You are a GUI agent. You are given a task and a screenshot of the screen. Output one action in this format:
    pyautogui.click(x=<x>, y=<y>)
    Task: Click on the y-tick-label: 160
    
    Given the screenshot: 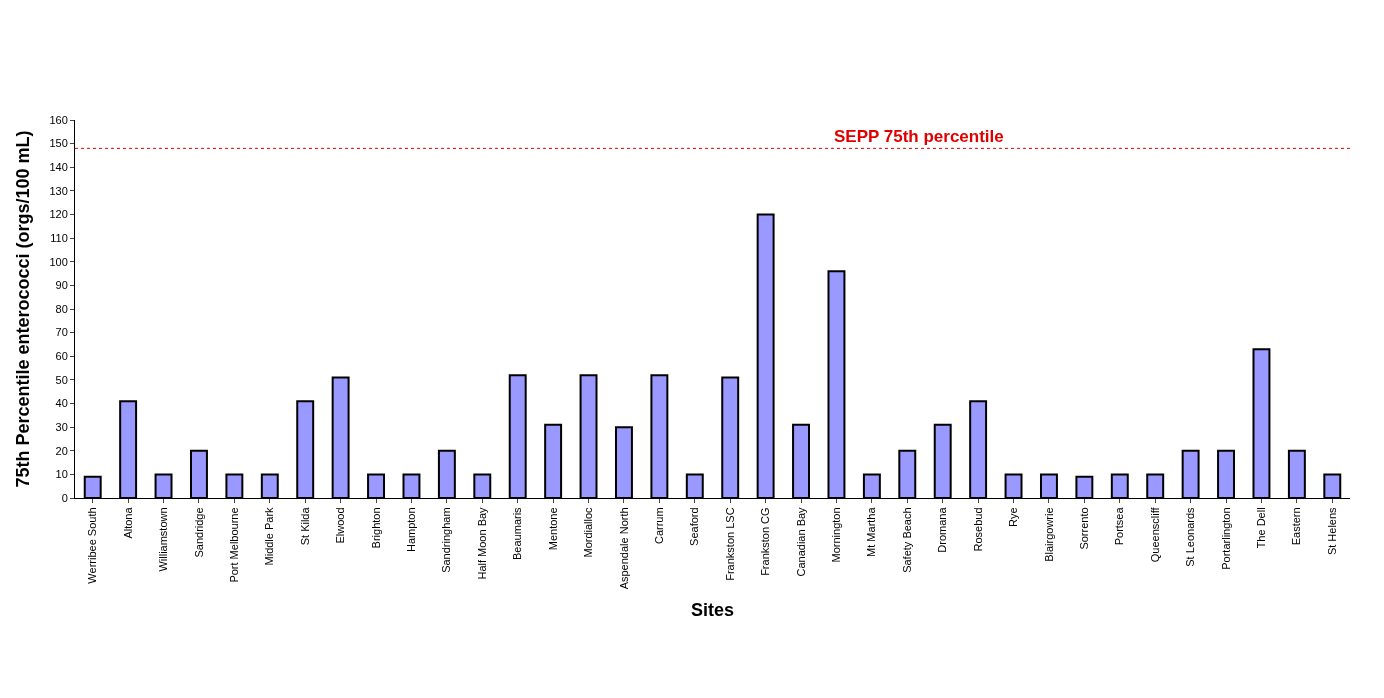 What is the action you would take?
    pyautogui.click(x=58, y=119)
    